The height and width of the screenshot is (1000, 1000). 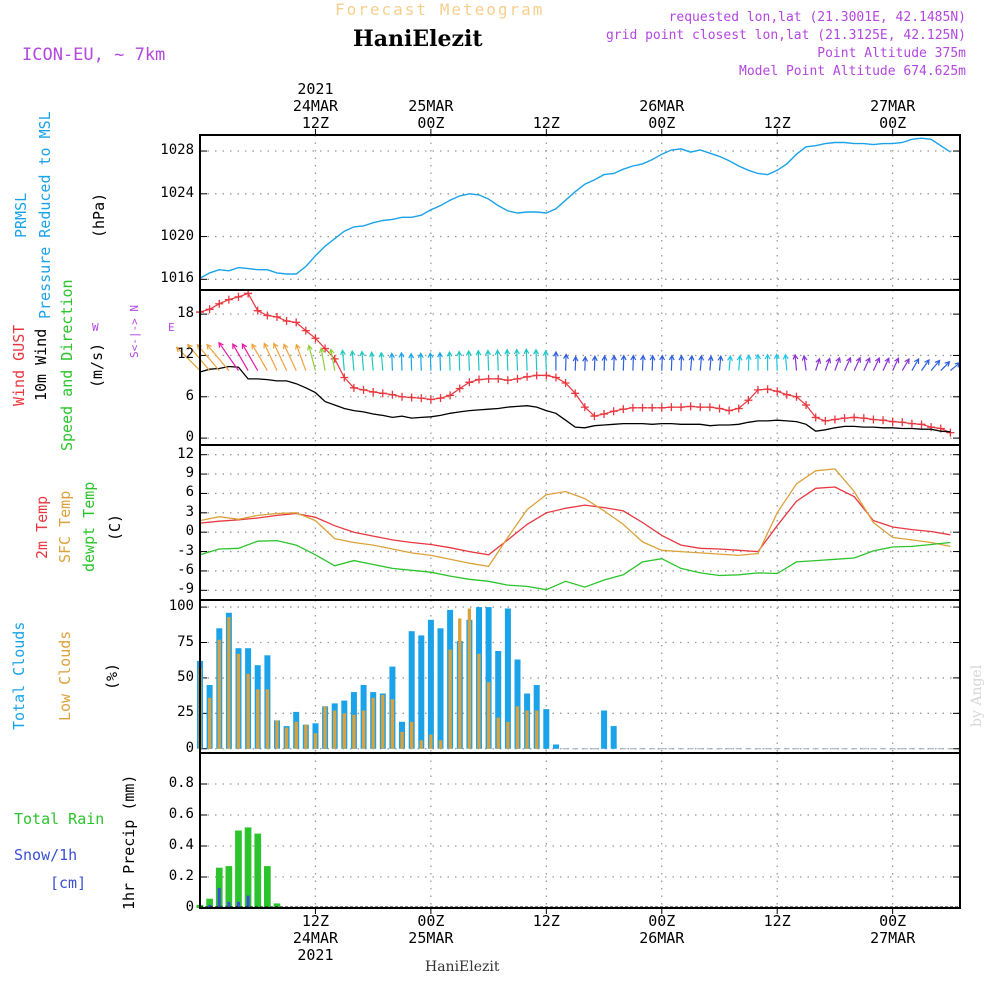 What do you see at coordinates (115, 527) in the screenshot?
I see `panel-label-temp: (C)` at bounding box center [115, 527].